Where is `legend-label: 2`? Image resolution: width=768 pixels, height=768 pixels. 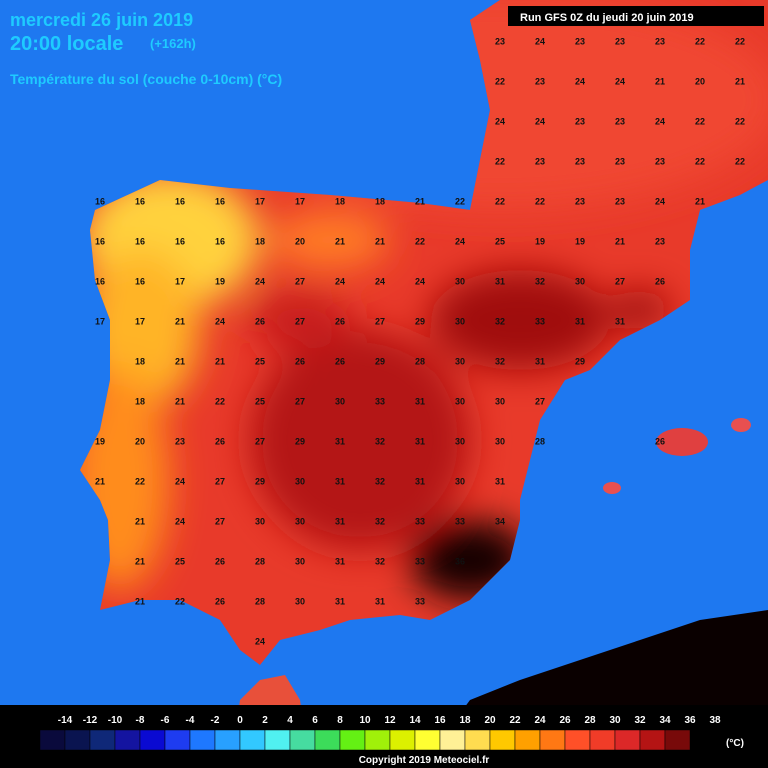 legend-label: 2 is located at coordinates (265, 720).